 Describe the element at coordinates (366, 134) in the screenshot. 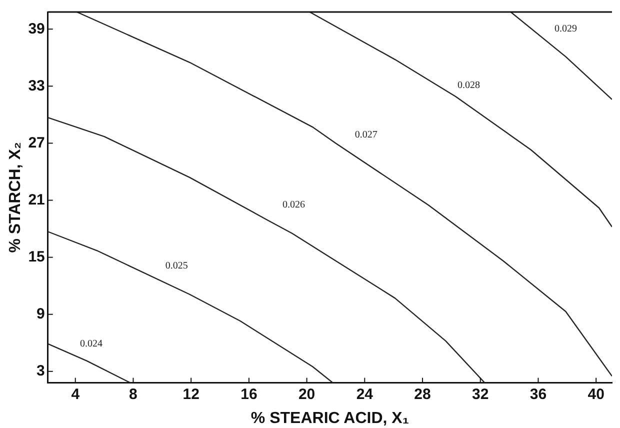

I see `annotation: 0.027` at that location.